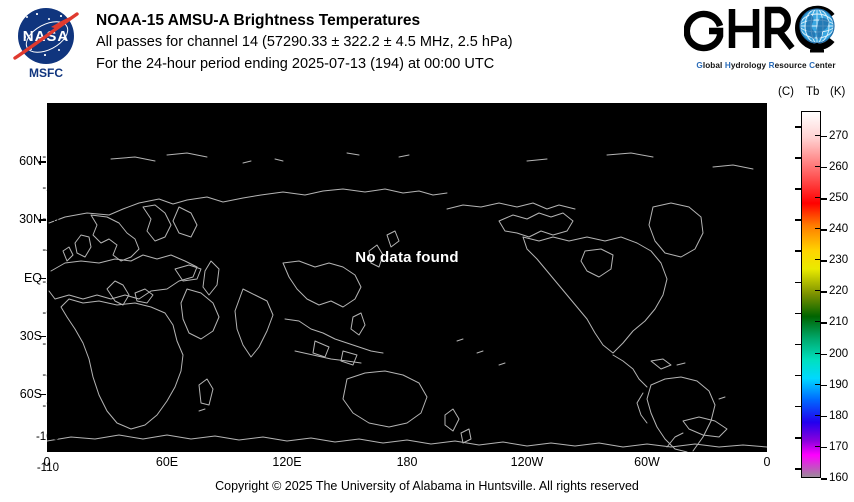 The image size is (854, 502). Describe the element at coordinates (839, 353) in the screenshot. I see `colorbar-kelvin-label-7: 200` at that location.